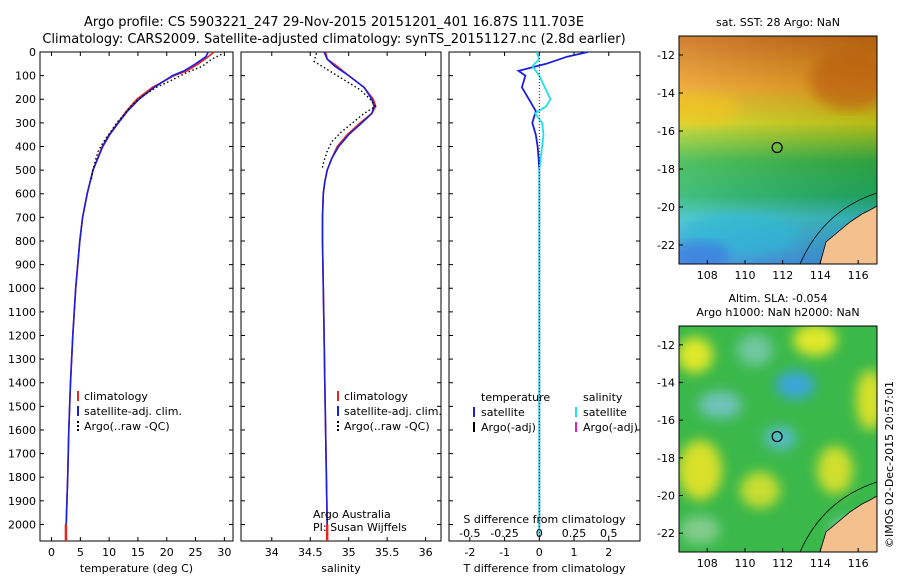 This screenshot has height=584, width=900. I want to click on diff-x2tick-label: 0, so click(539, 533).